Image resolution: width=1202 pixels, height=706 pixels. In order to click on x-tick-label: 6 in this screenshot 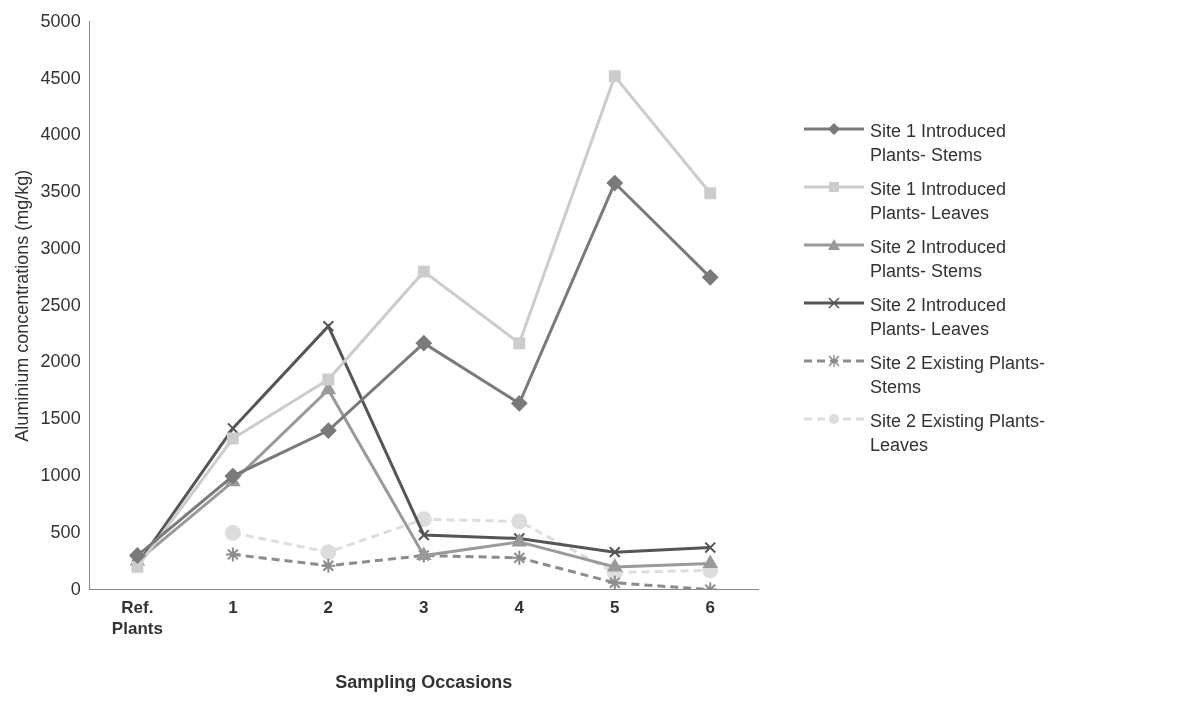, I will do `click(710, 608)`.